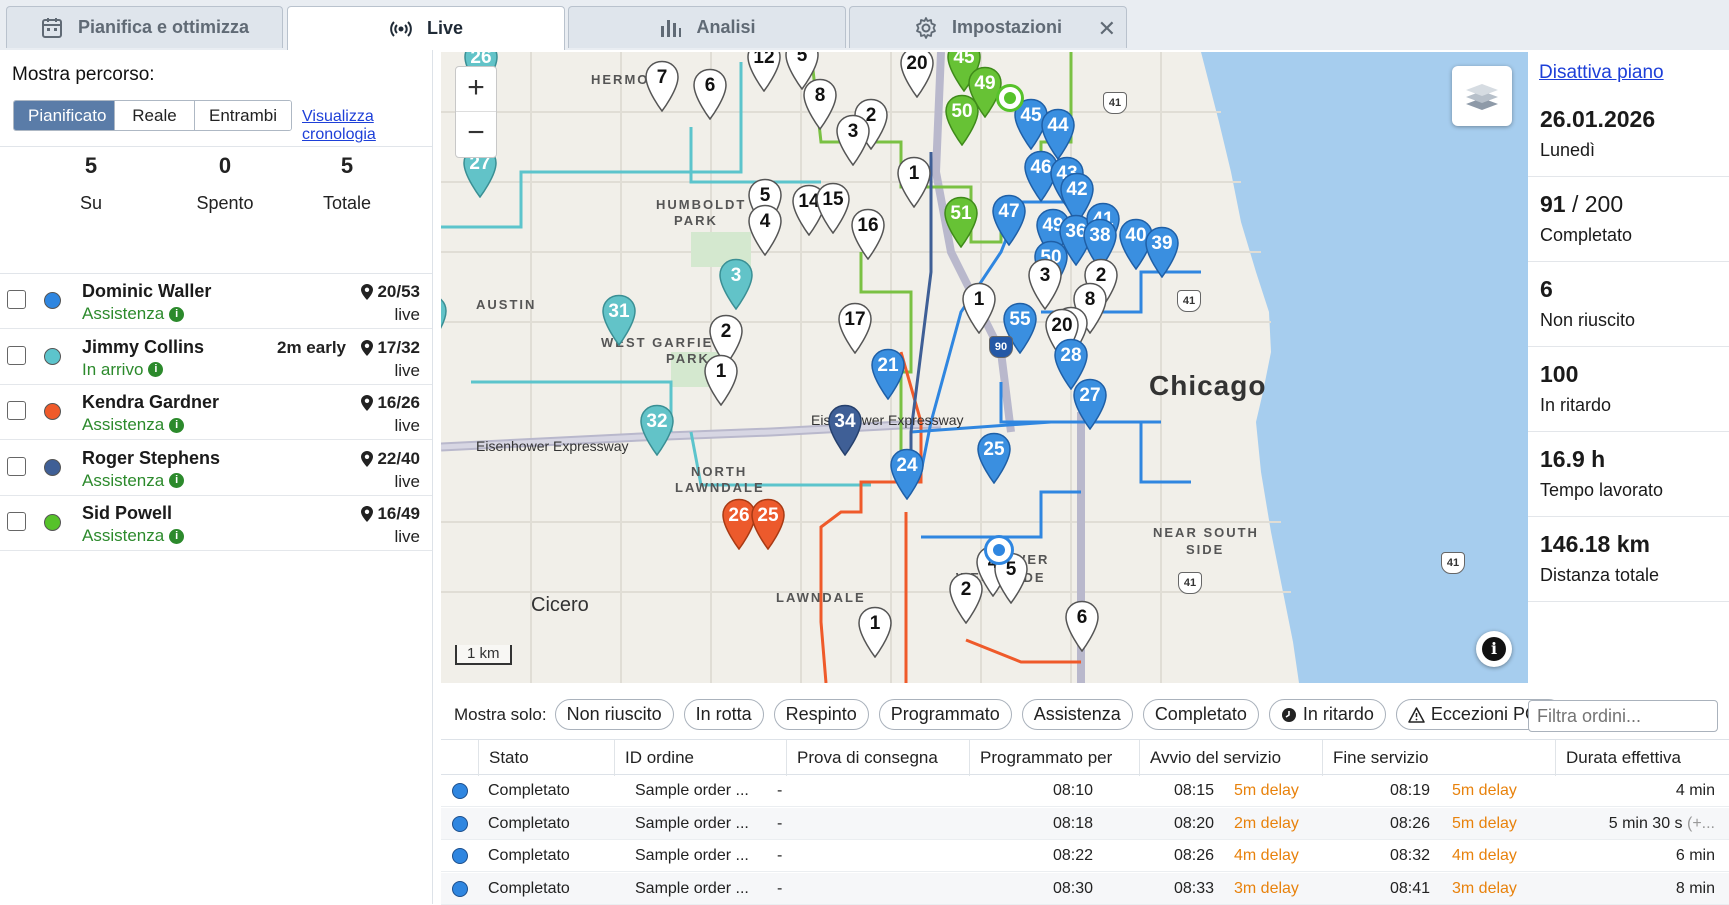  Describe the element at coordinates (147, 291) in the screenshot. I see `driver-name: Dominic Waller` at that location.